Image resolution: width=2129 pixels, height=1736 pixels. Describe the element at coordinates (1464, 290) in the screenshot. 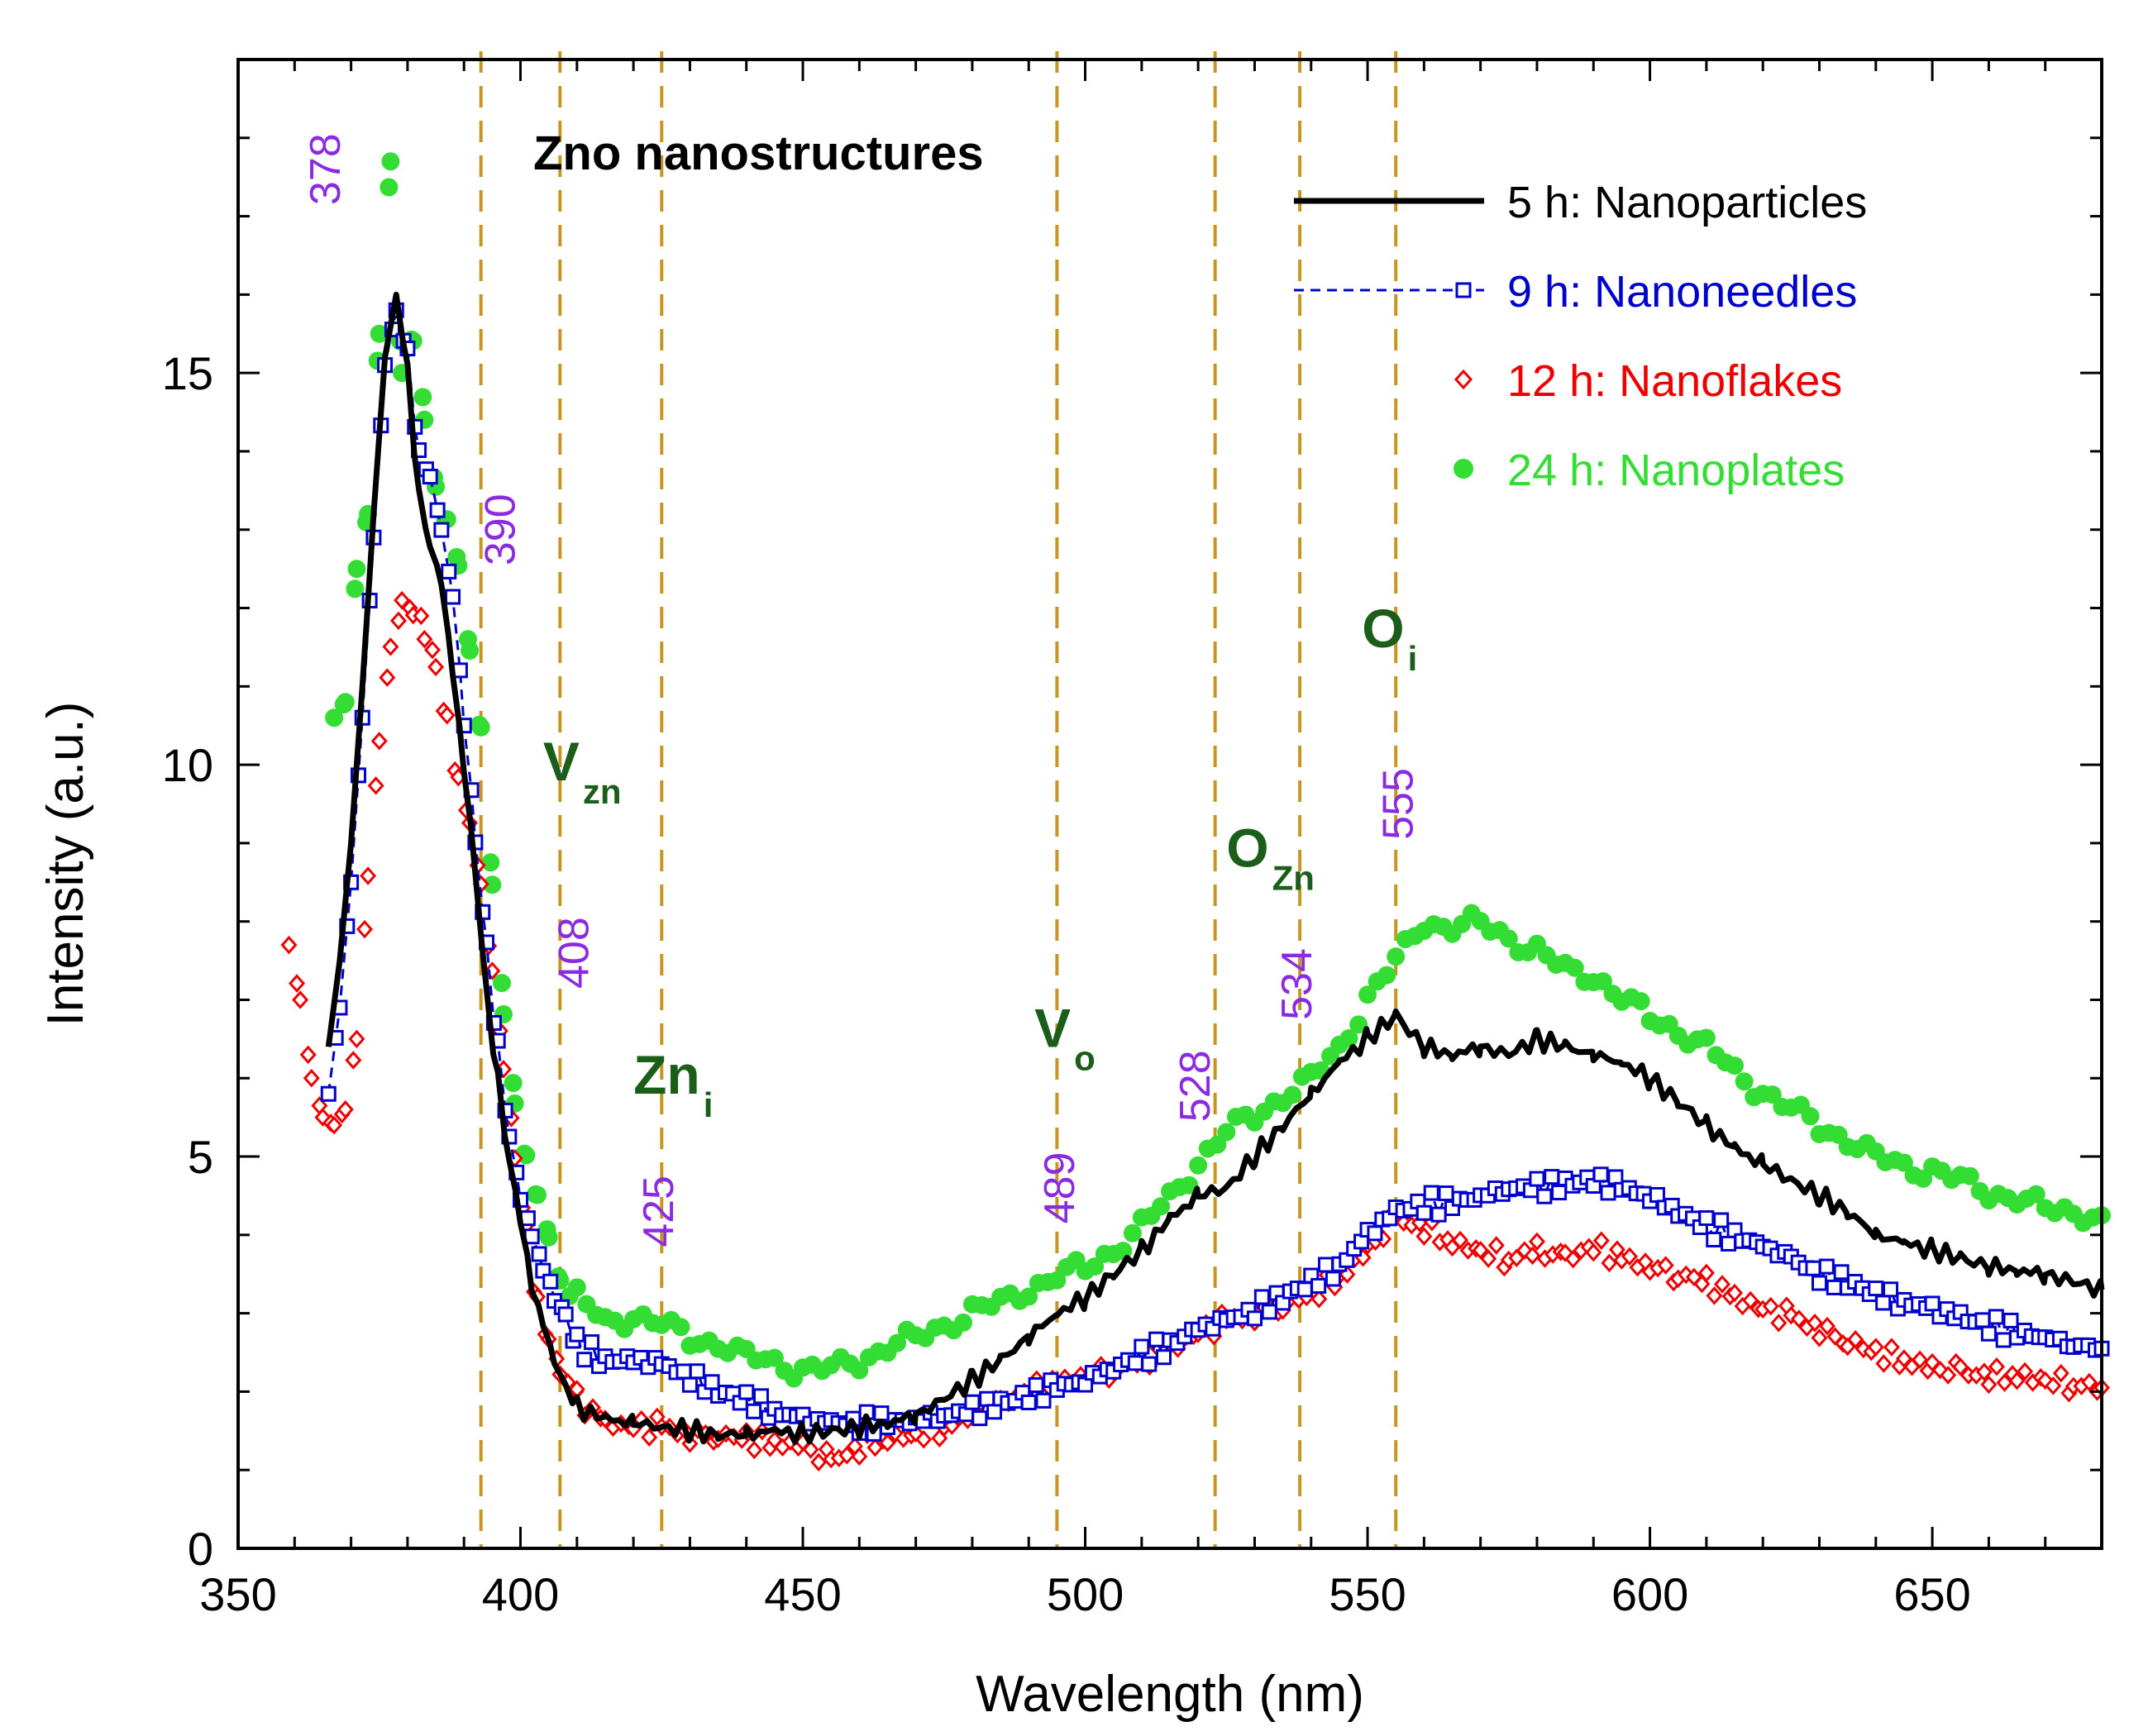

I see `legend-marker` at that location.